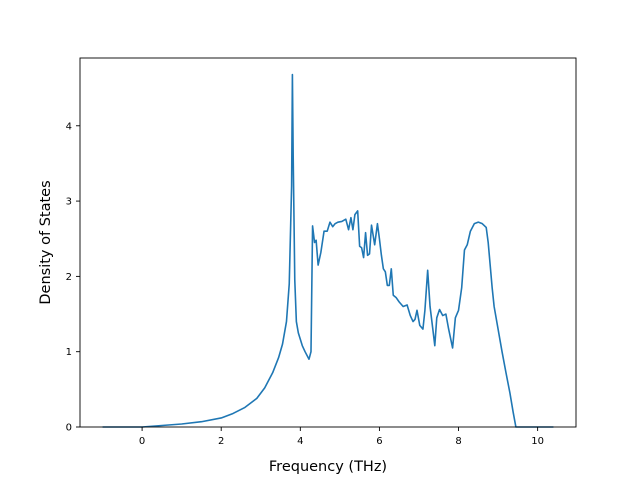 The width and height of the screenshot is (640, 480). I want to click on x-tick-label: 6, so click(379, 441).